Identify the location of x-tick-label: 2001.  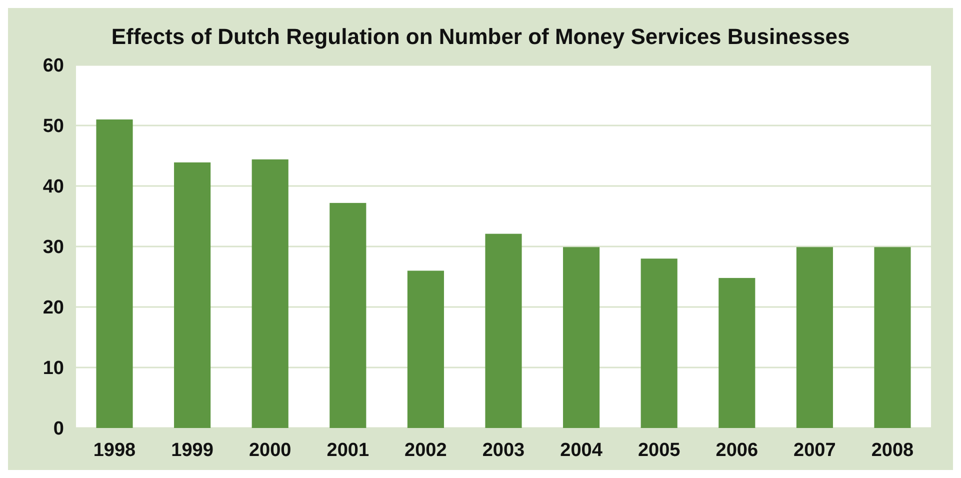
(348, 450).